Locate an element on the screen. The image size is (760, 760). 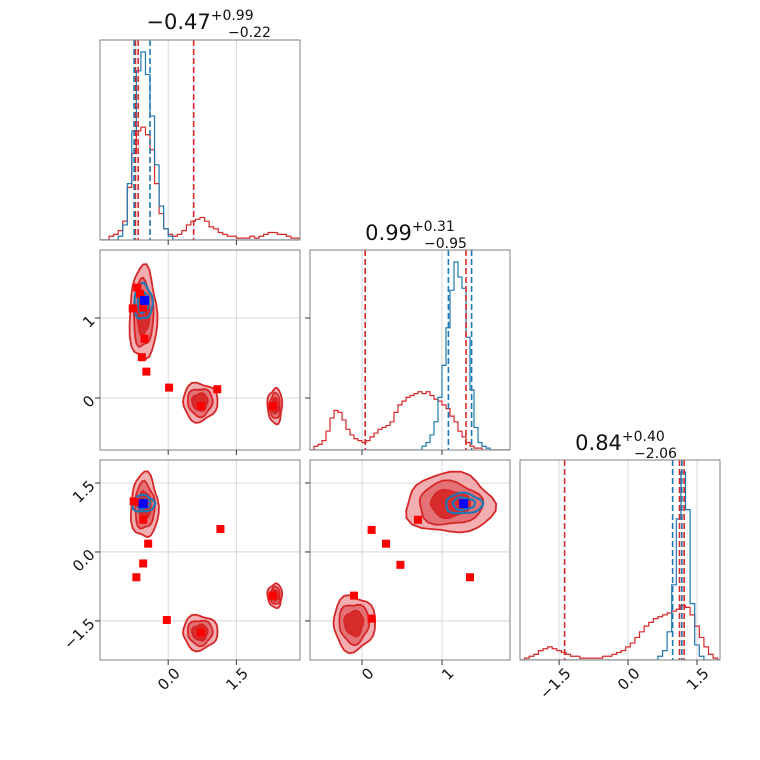
title-p0: −0.47+0.99 is located at coordinates (199, 21).